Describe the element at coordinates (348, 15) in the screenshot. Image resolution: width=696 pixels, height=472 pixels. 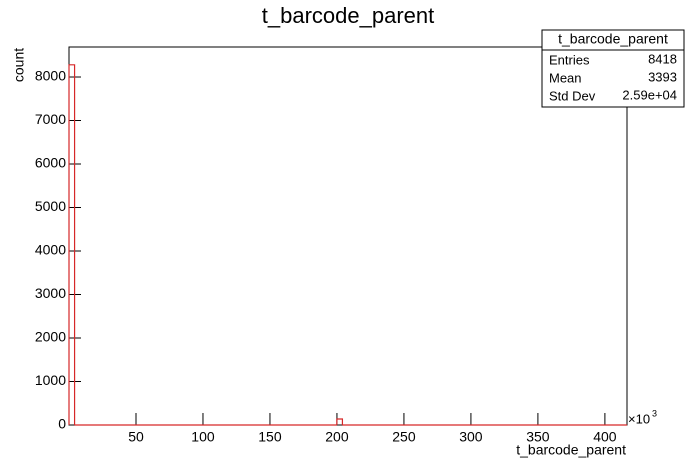
I see `chart-title: t_barcode_parent` at that location.